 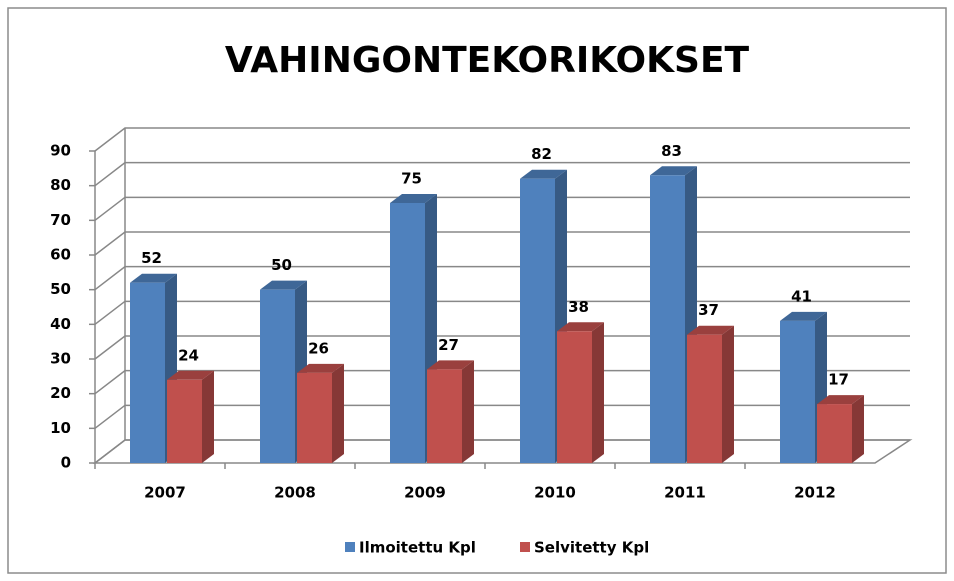 I want to click on y-tick-label: 0, so click(x=66, y=463).